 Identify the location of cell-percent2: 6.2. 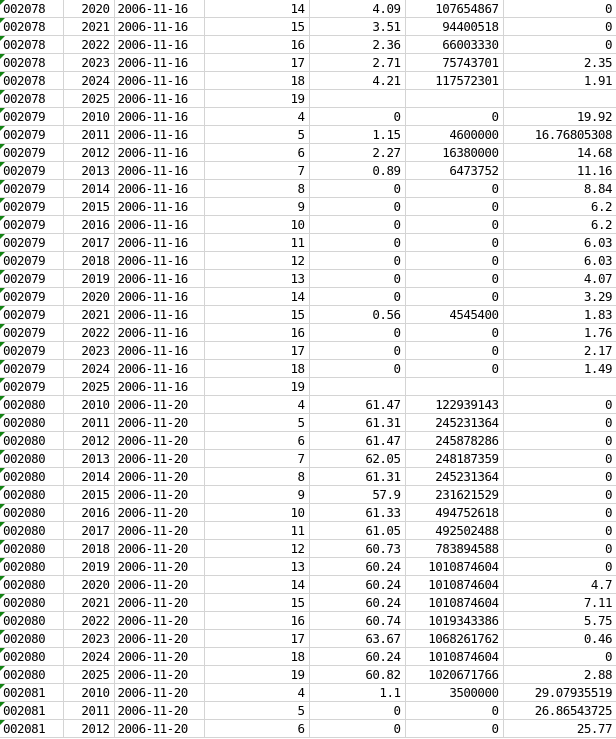
(559, 206).